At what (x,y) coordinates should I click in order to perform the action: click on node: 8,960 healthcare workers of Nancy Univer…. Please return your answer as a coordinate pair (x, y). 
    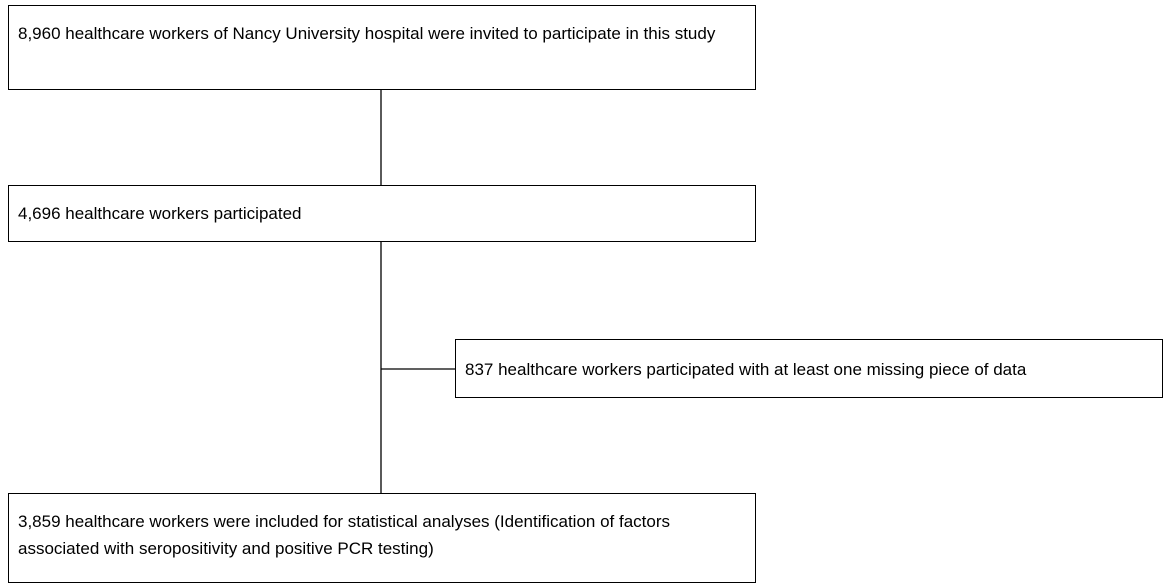
    Looking at the image, I should click on (382, 47).